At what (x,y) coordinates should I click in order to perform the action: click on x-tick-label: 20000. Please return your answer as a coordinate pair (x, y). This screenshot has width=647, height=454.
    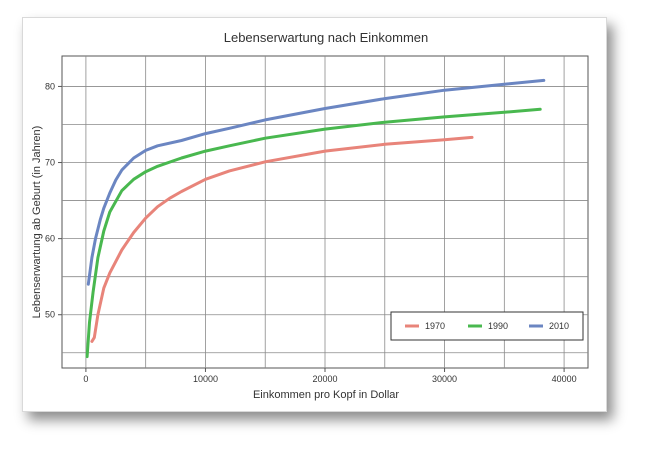
    Looking at the image, I should click on (324, 379).